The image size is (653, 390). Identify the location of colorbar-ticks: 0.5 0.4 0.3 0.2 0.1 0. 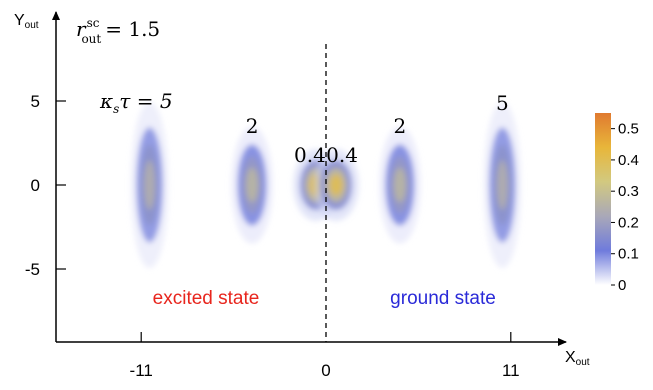
(625, 207).